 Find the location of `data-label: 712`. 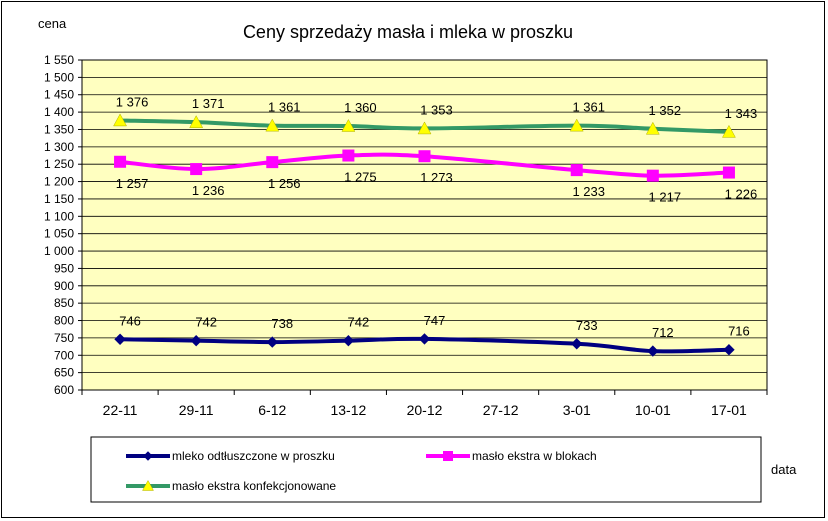

data-label: 712 is located at coordinates (663, 332).